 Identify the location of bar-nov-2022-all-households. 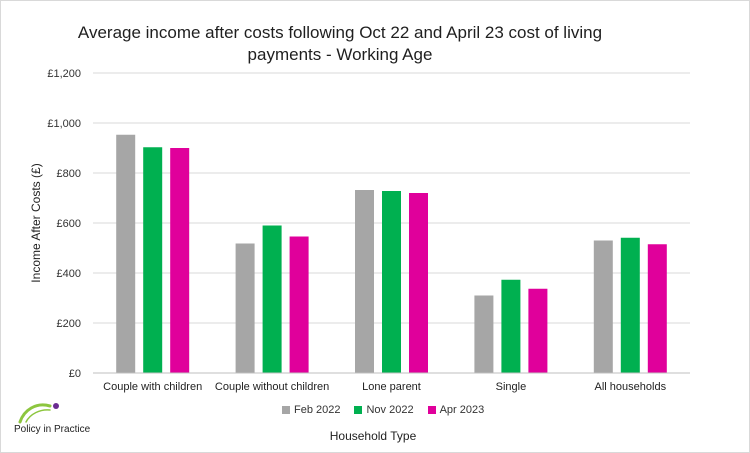
(630, 305).